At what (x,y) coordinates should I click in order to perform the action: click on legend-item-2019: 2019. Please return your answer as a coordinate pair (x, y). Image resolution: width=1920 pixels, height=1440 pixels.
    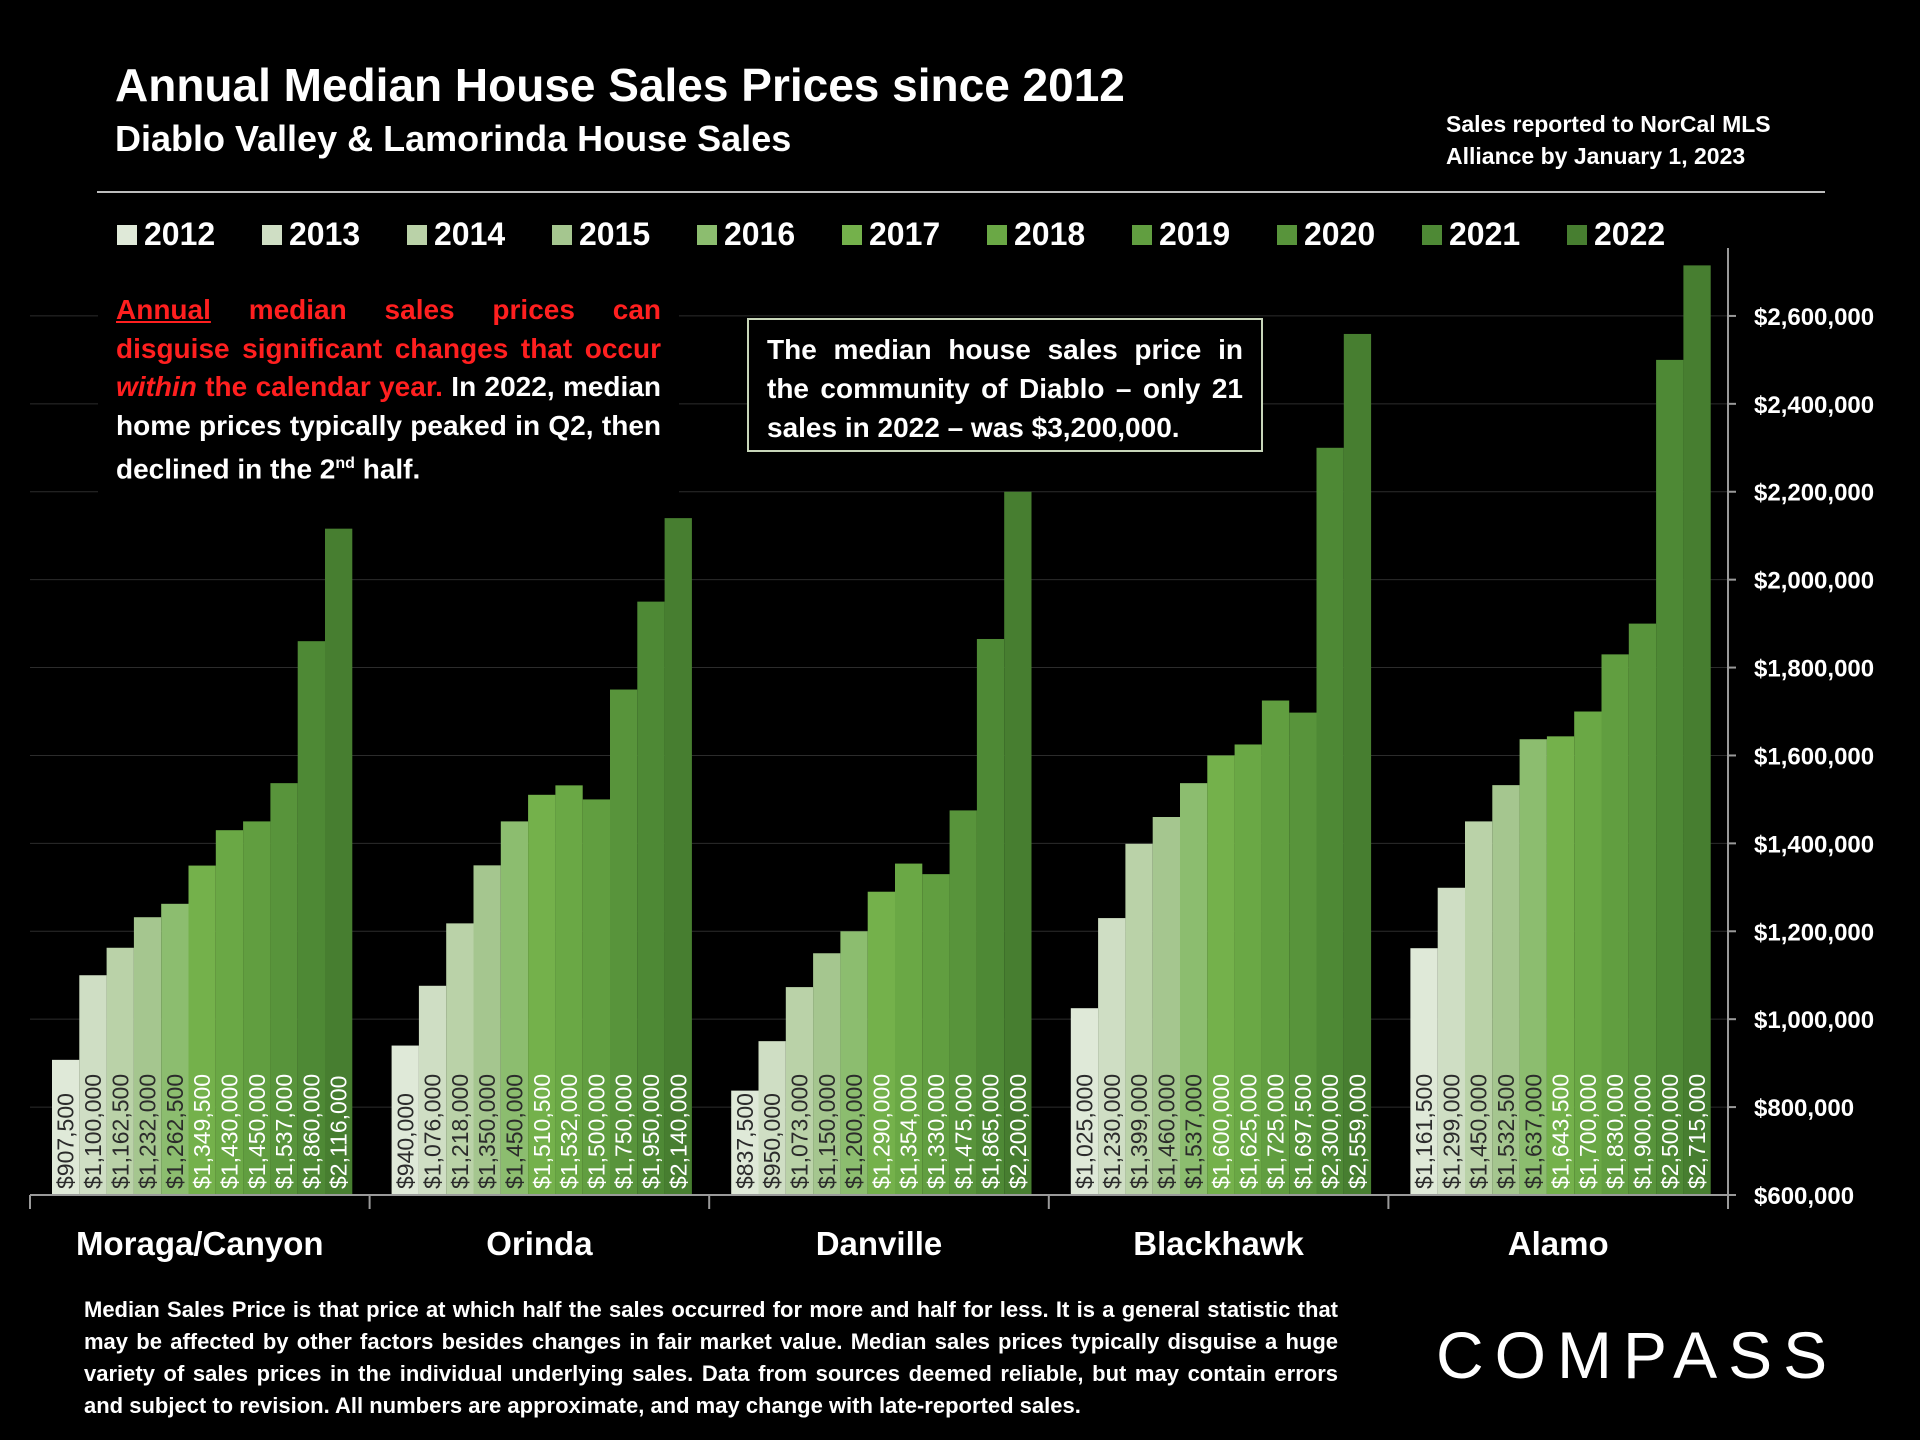
    Looking at the image, I should click on (1204, 234).